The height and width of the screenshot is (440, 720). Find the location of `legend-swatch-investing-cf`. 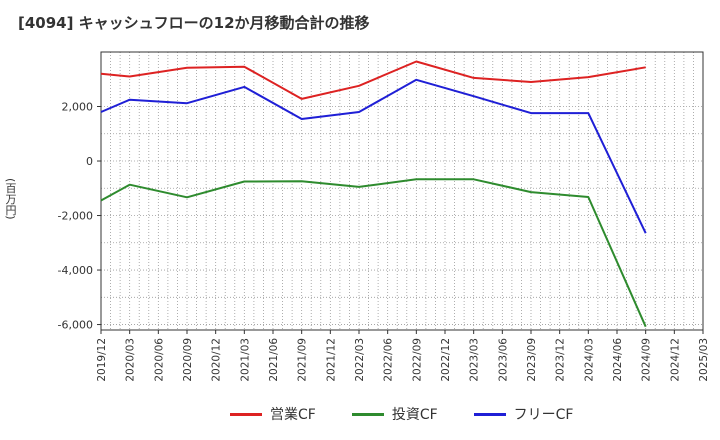

legend-swatch-investing-cf is located at coordinates (367, 414).